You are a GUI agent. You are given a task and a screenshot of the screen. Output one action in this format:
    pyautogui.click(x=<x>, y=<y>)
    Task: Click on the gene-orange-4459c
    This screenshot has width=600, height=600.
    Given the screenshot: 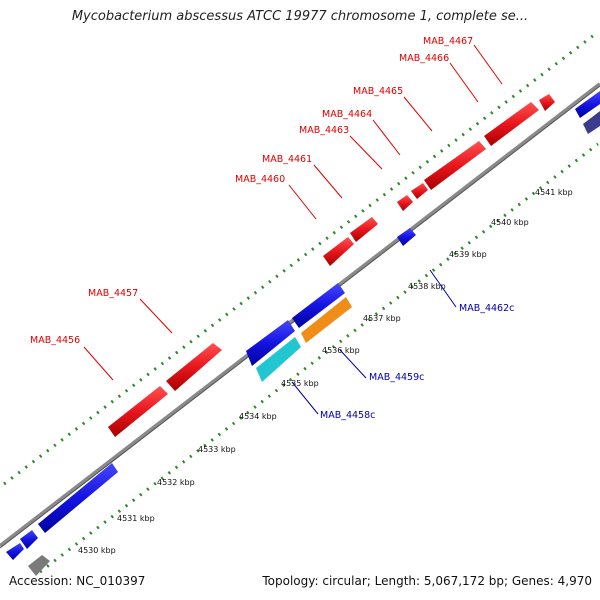 What is the action you would take?
    pyautogui.click(x=326, y=320)
    